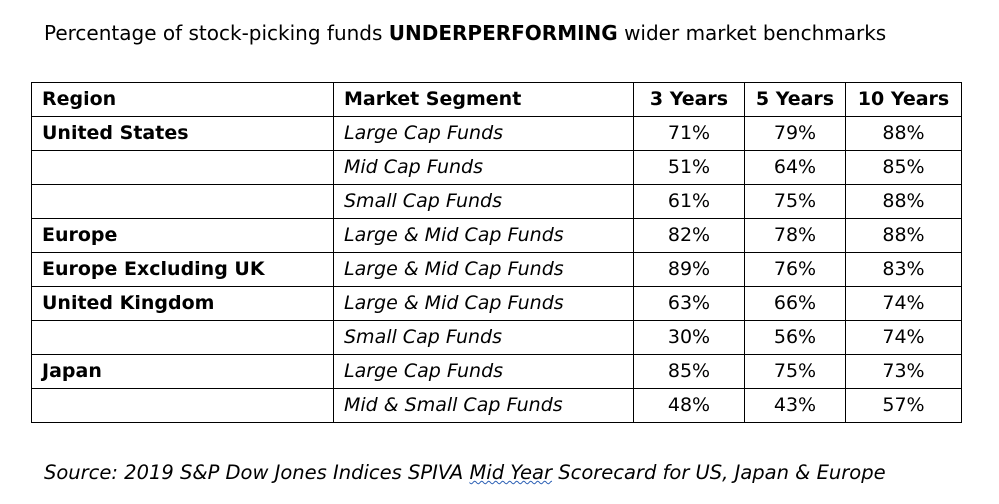 This screenshot has height=504, width=999. Describe the element at coordinates (903, 99) in the screenshot. I see `header-10-years: 10 Years` at that location.